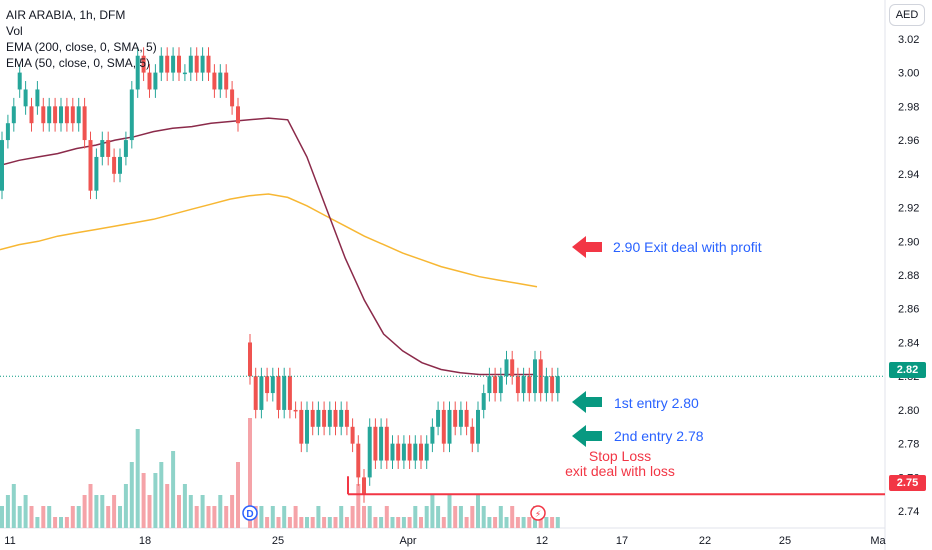 The width and height of the screenshot is (932, 550). Describe the element at coordinates (78, 63) in the screenshot. I see `legend-ema50: EMA (50, close, 0, SMA, 5)` at that location.